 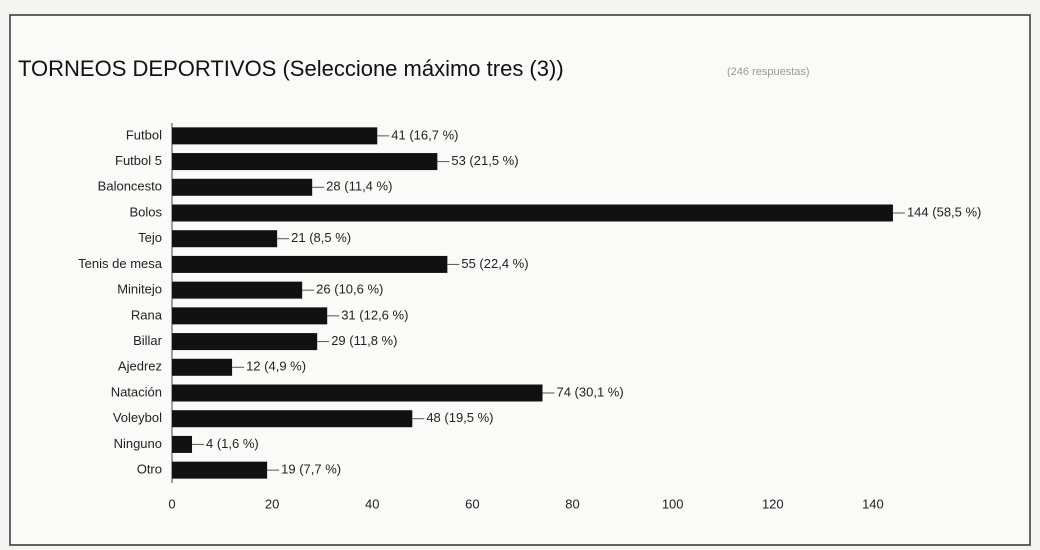 I want to click on y-tick-label: Billar, so click(x=148, y=340).